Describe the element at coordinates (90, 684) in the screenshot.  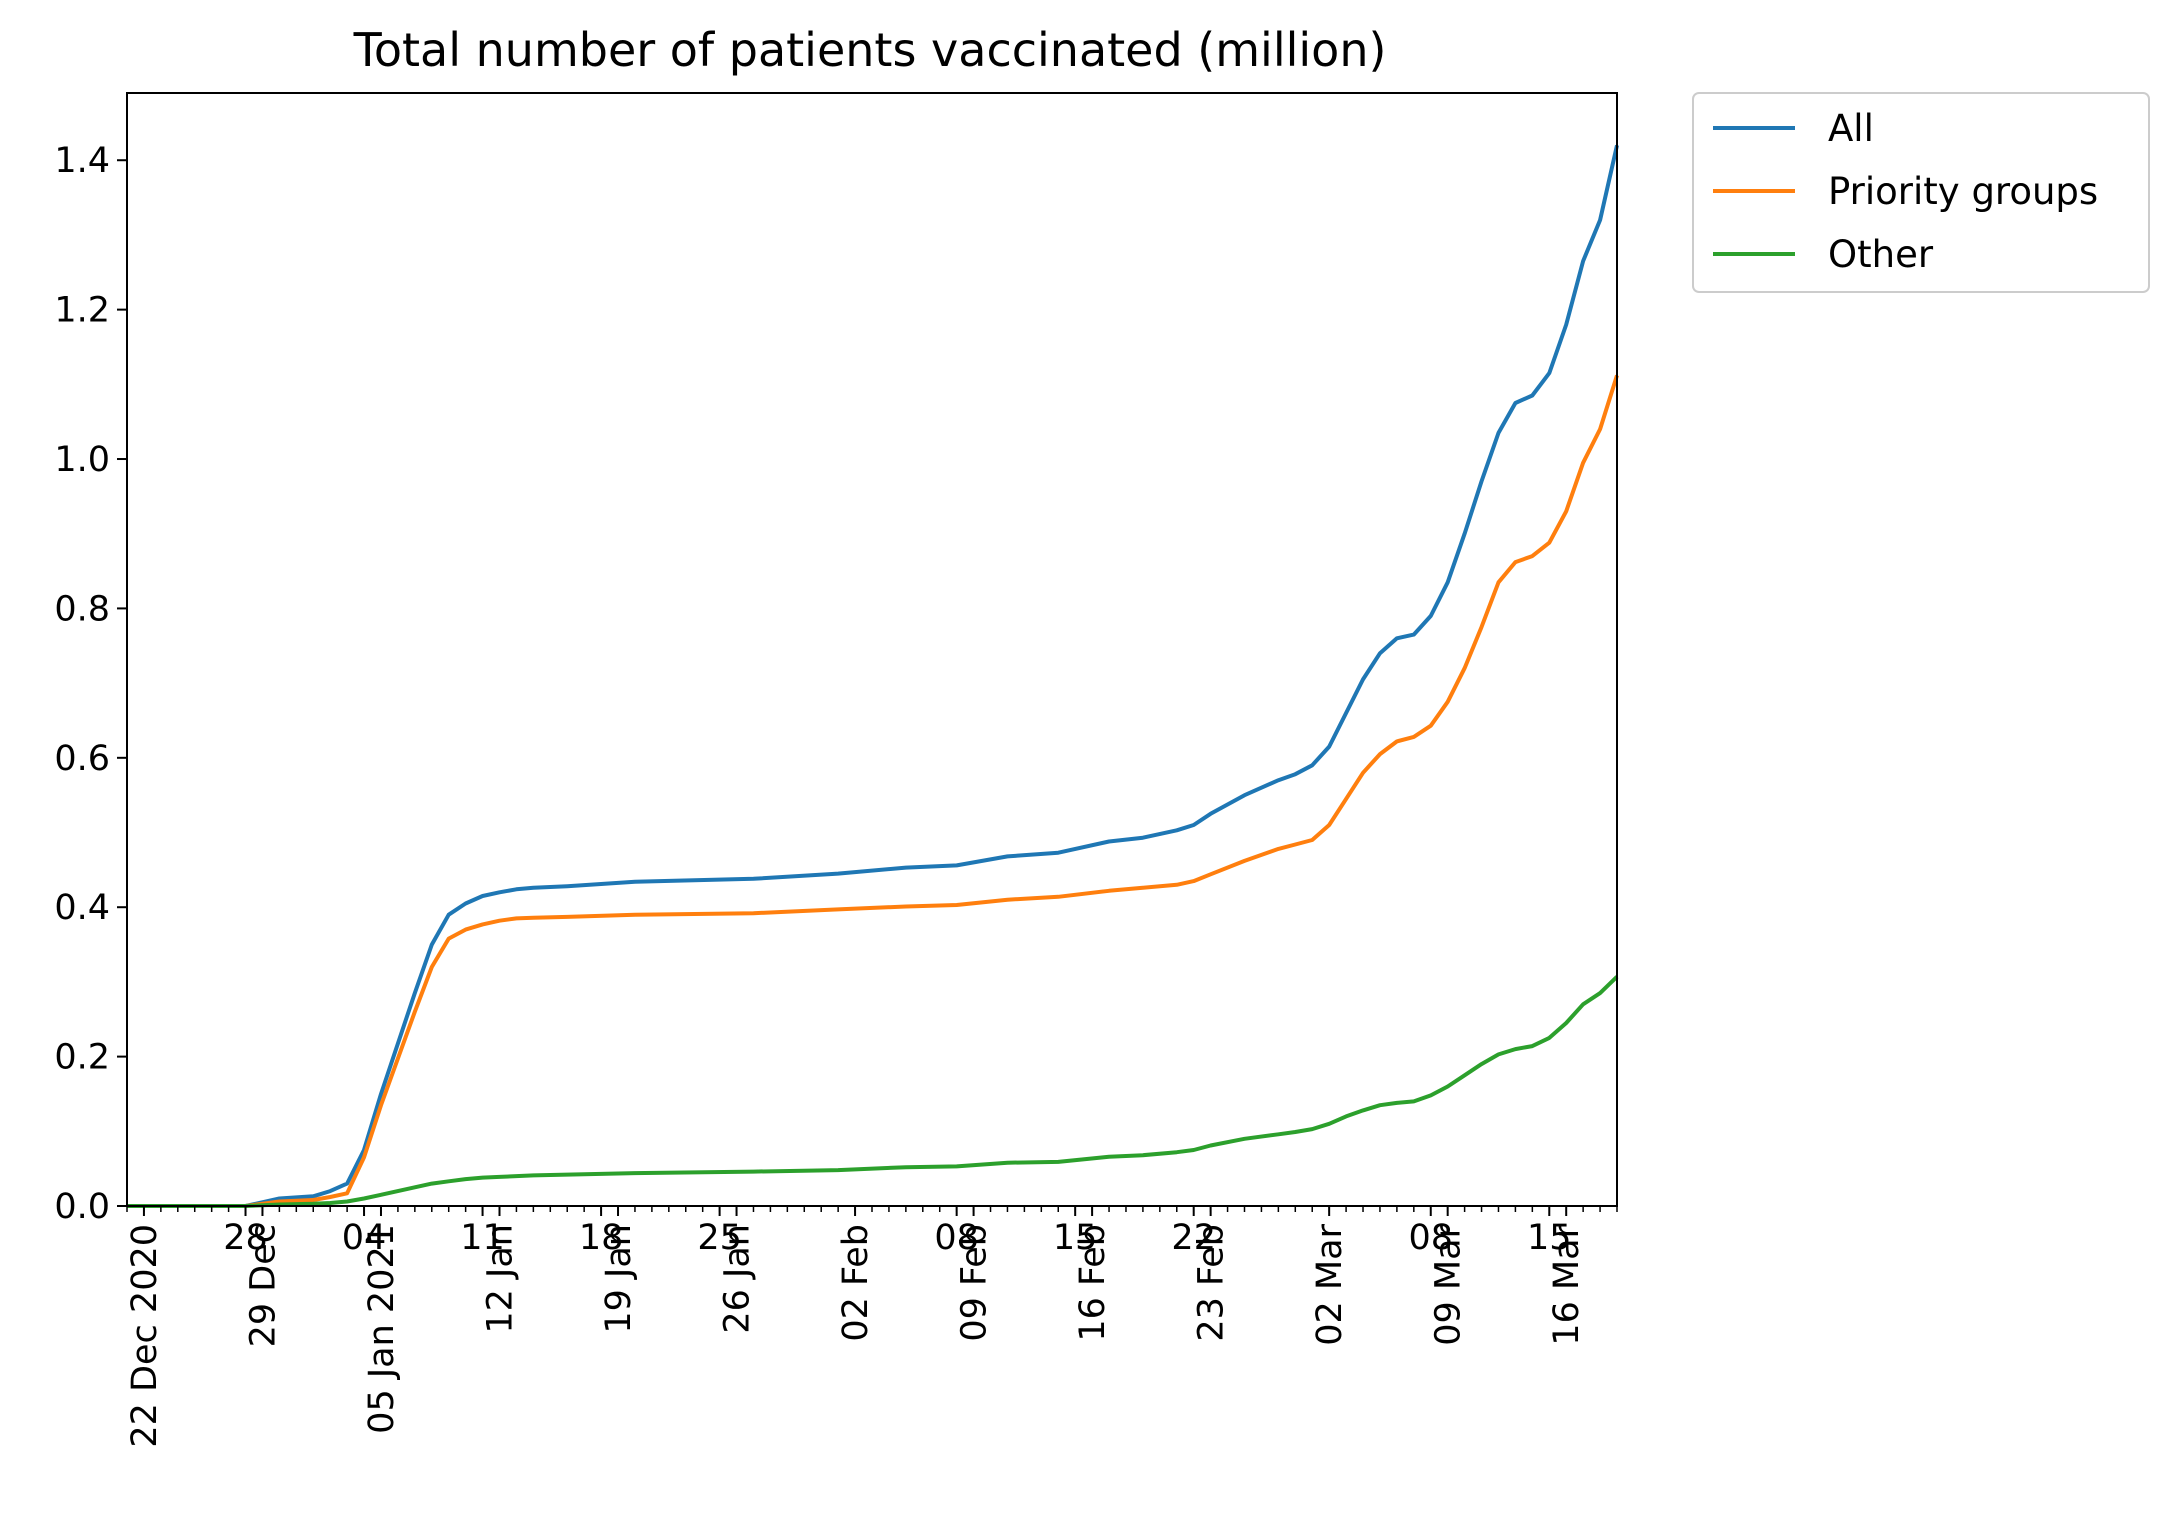
I see `y-axis: 0.0 0.2 0.4 0.6 0.8 1.0 1.2 1.4` at that location.